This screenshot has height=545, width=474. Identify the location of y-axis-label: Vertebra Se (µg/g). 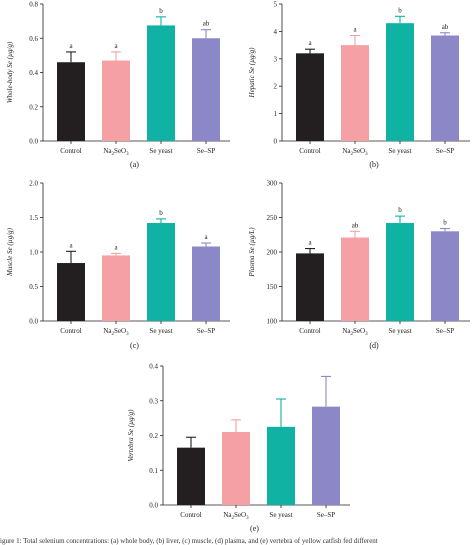
(131, 435).